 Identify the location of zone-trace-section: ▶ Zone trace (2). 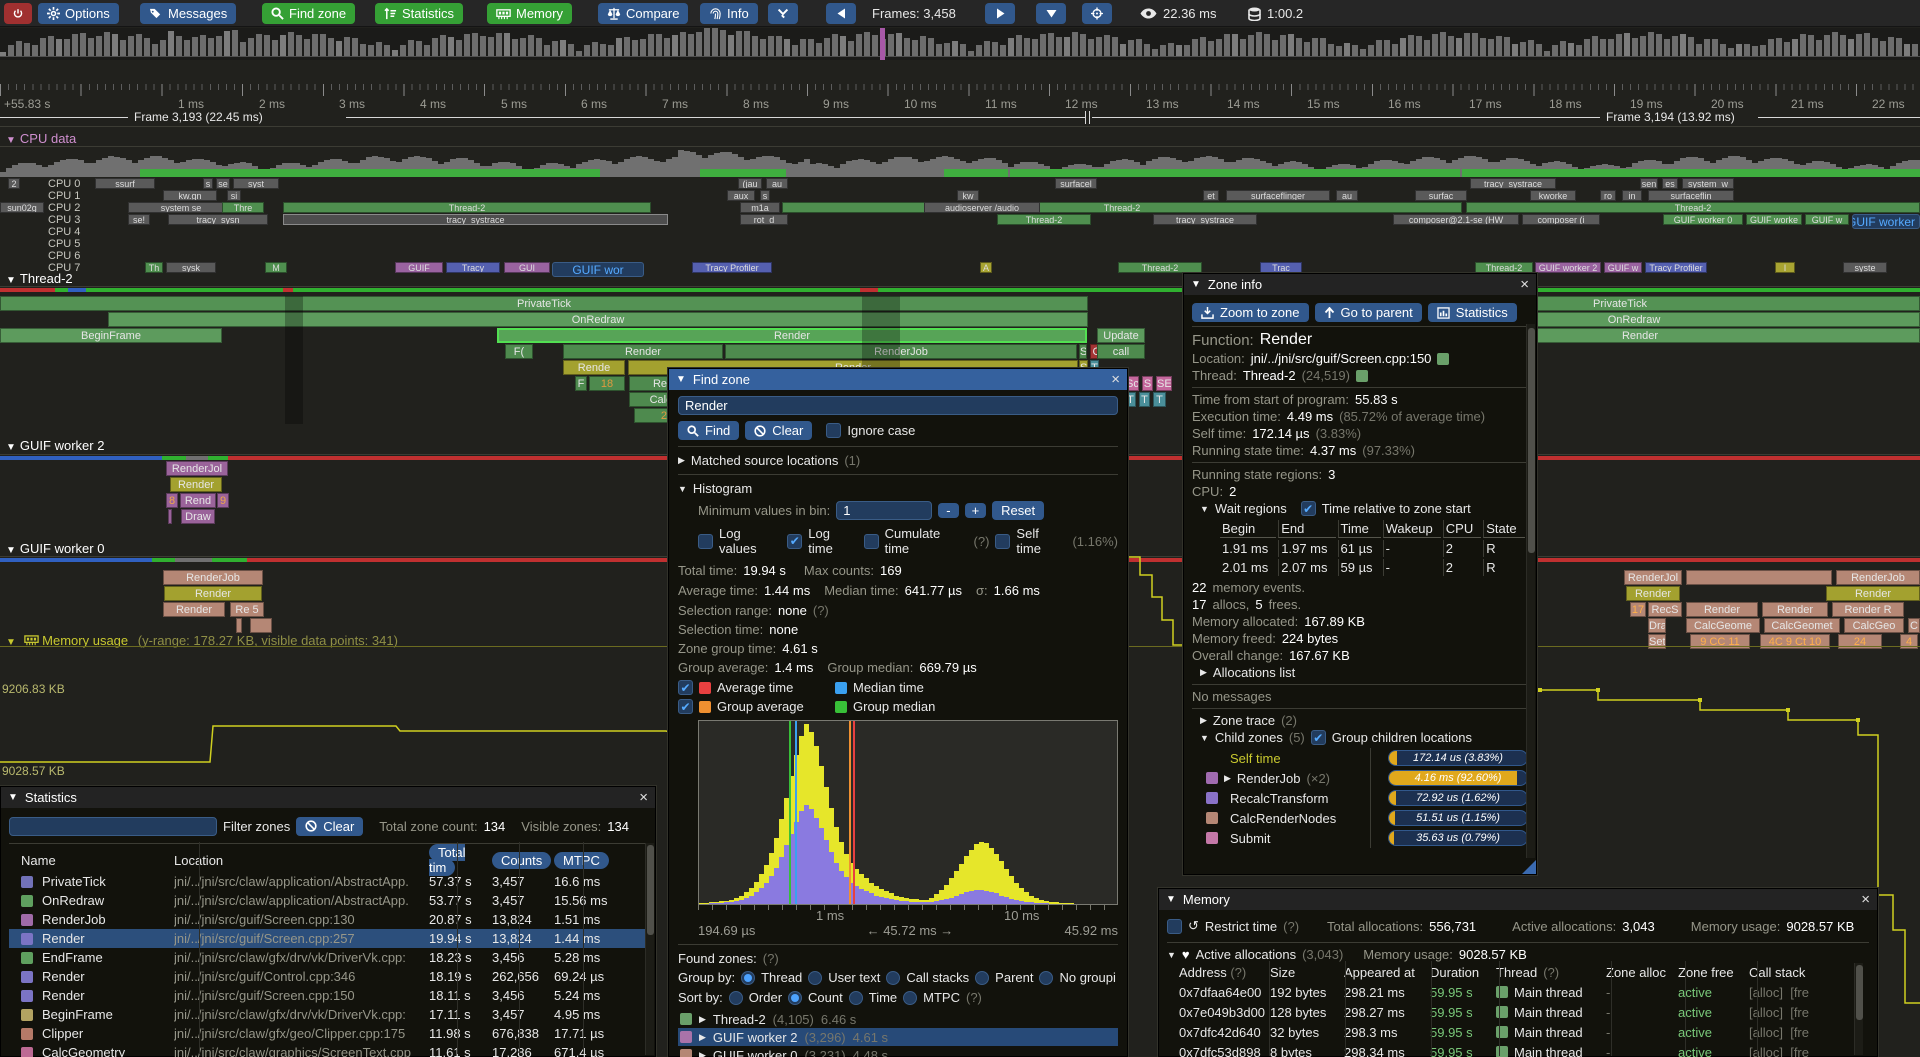
(1248, 720).